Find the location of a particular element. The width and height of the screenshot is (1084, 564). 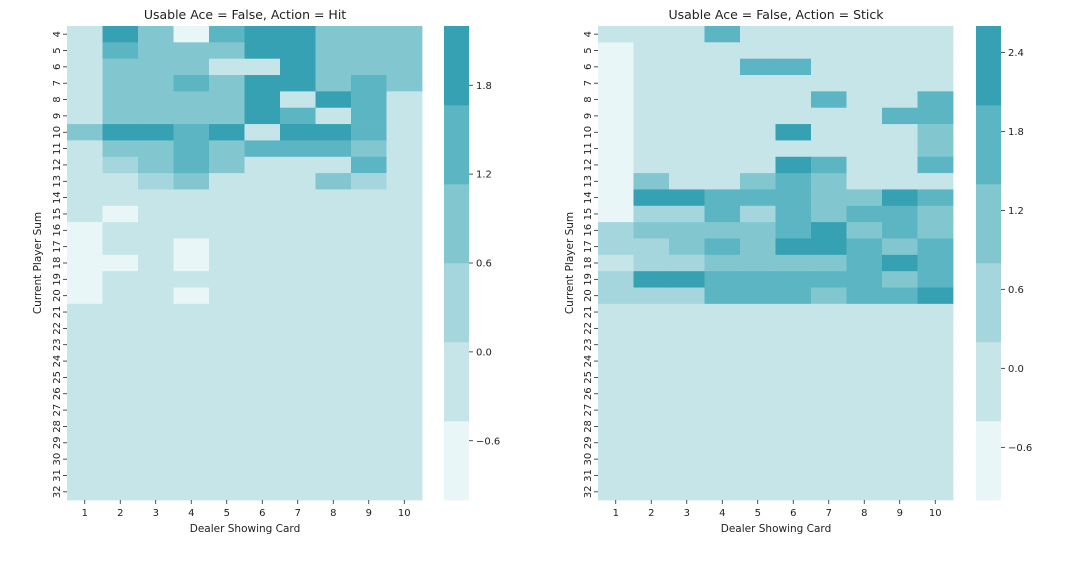

y-tick-label: 29 is located at coordinates (588, 442).